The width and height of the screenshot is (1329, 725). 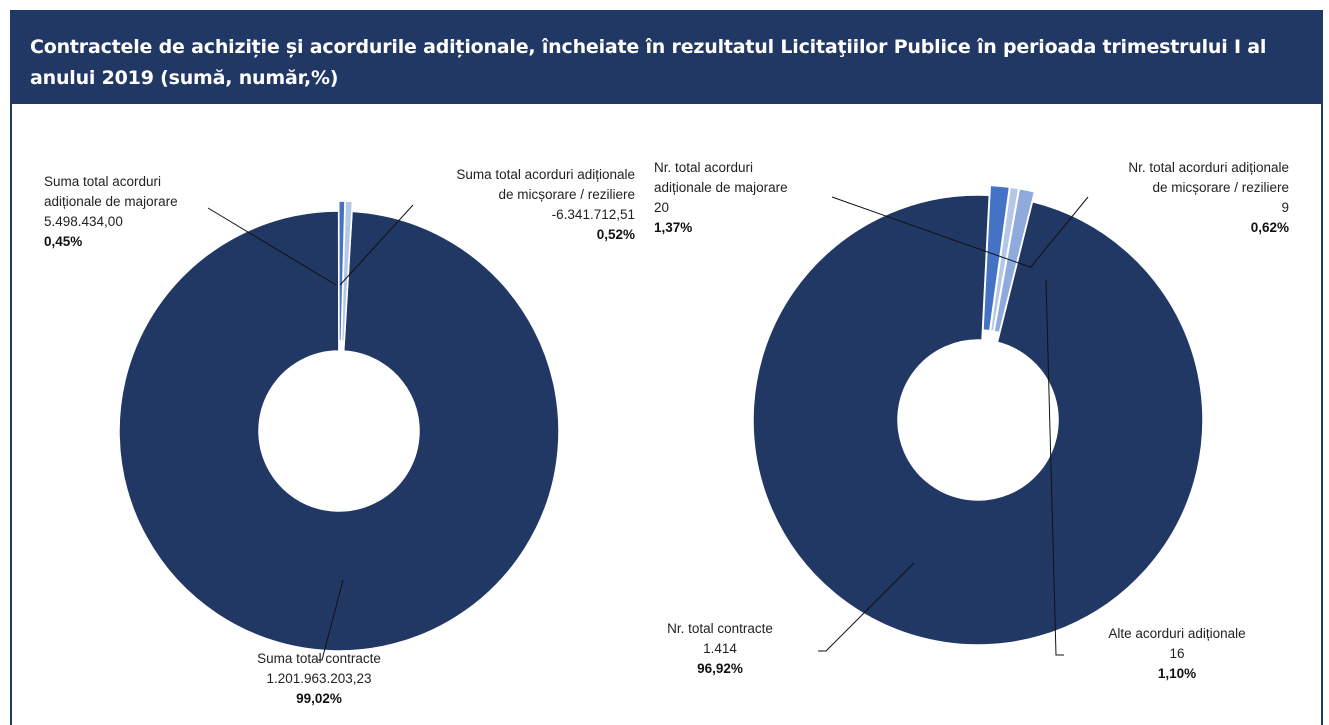 What do you see at coordinates (1177, 673) in the screenshot?
I see `label-percent: 1,10%` at bounding box center [1177, 673].